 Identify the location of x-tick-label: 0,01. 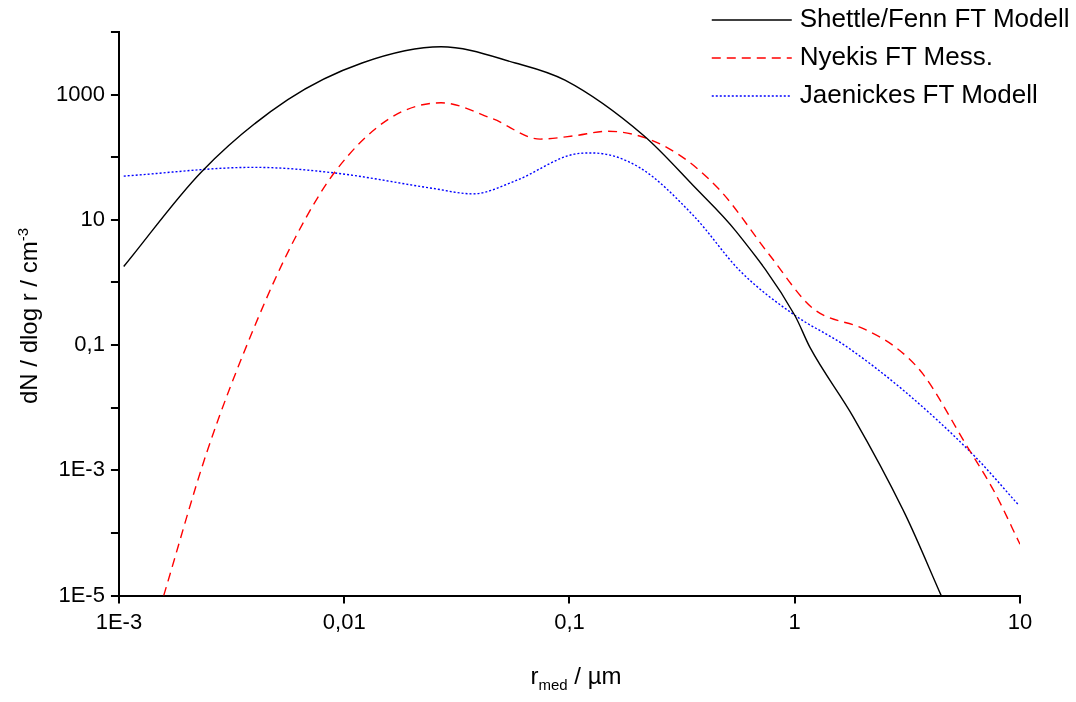
(344, 621).